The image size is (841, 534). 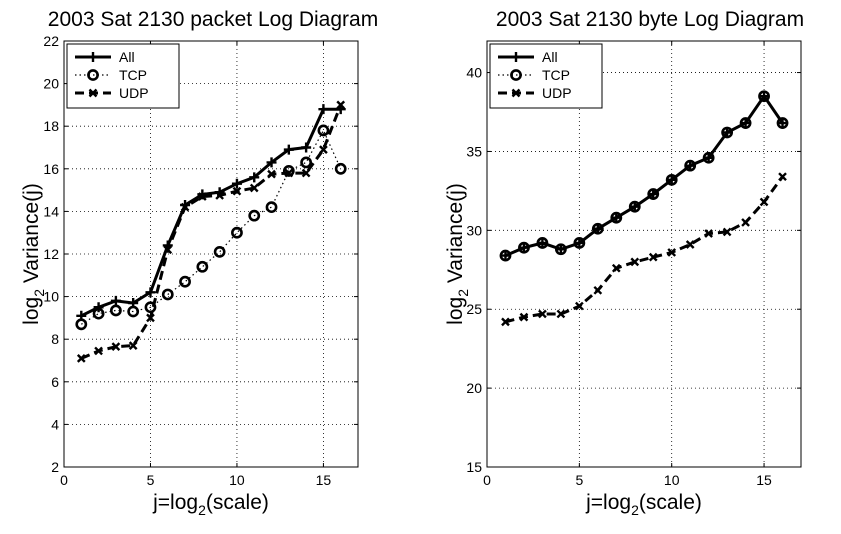 What do you see at coordinates (175, 502) in the screenshot?
I see `x-axis-label-main: j=log` at bounding box center [175, 502].